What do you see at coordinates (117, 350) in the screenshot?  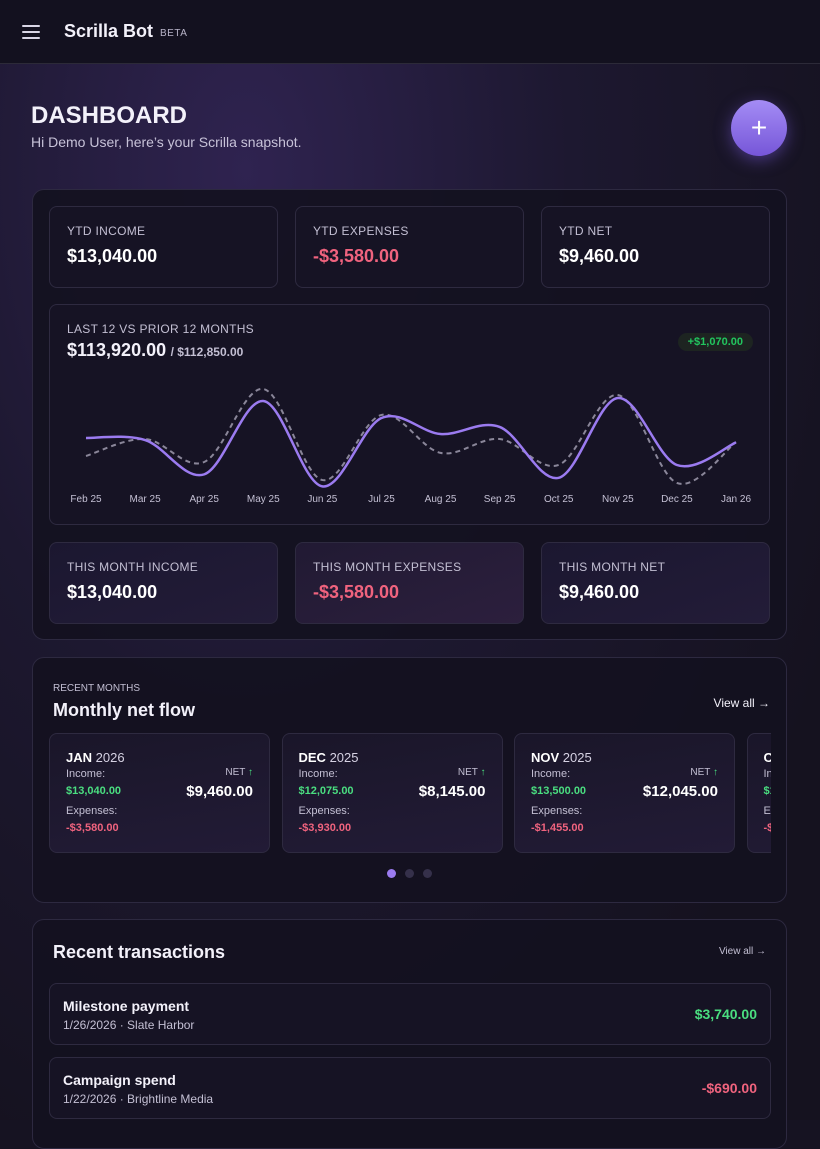 I see `current-total: $113,920.00` at bounding box center [117, 350].